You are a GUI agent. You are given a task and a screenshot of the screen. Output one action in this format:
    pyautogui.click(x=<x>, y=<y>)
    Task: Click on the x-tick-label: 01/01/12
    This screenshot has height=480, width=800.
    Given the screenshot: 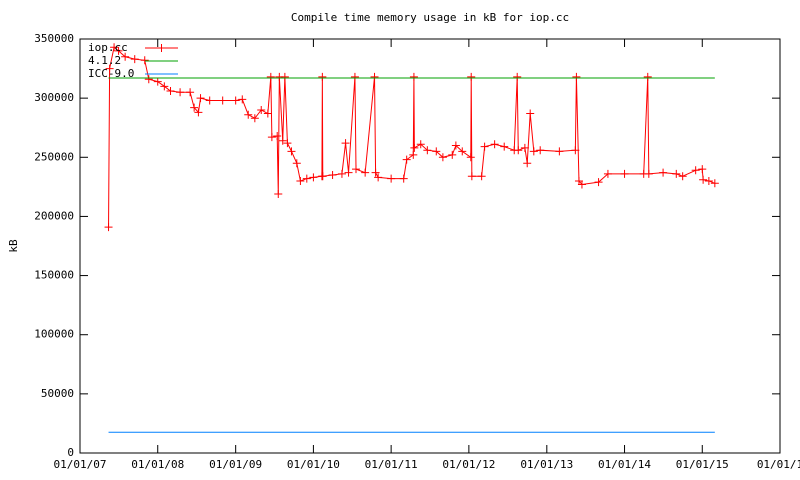 What is the action you would take?
    pyautogui.click(x=468, y=464)
    